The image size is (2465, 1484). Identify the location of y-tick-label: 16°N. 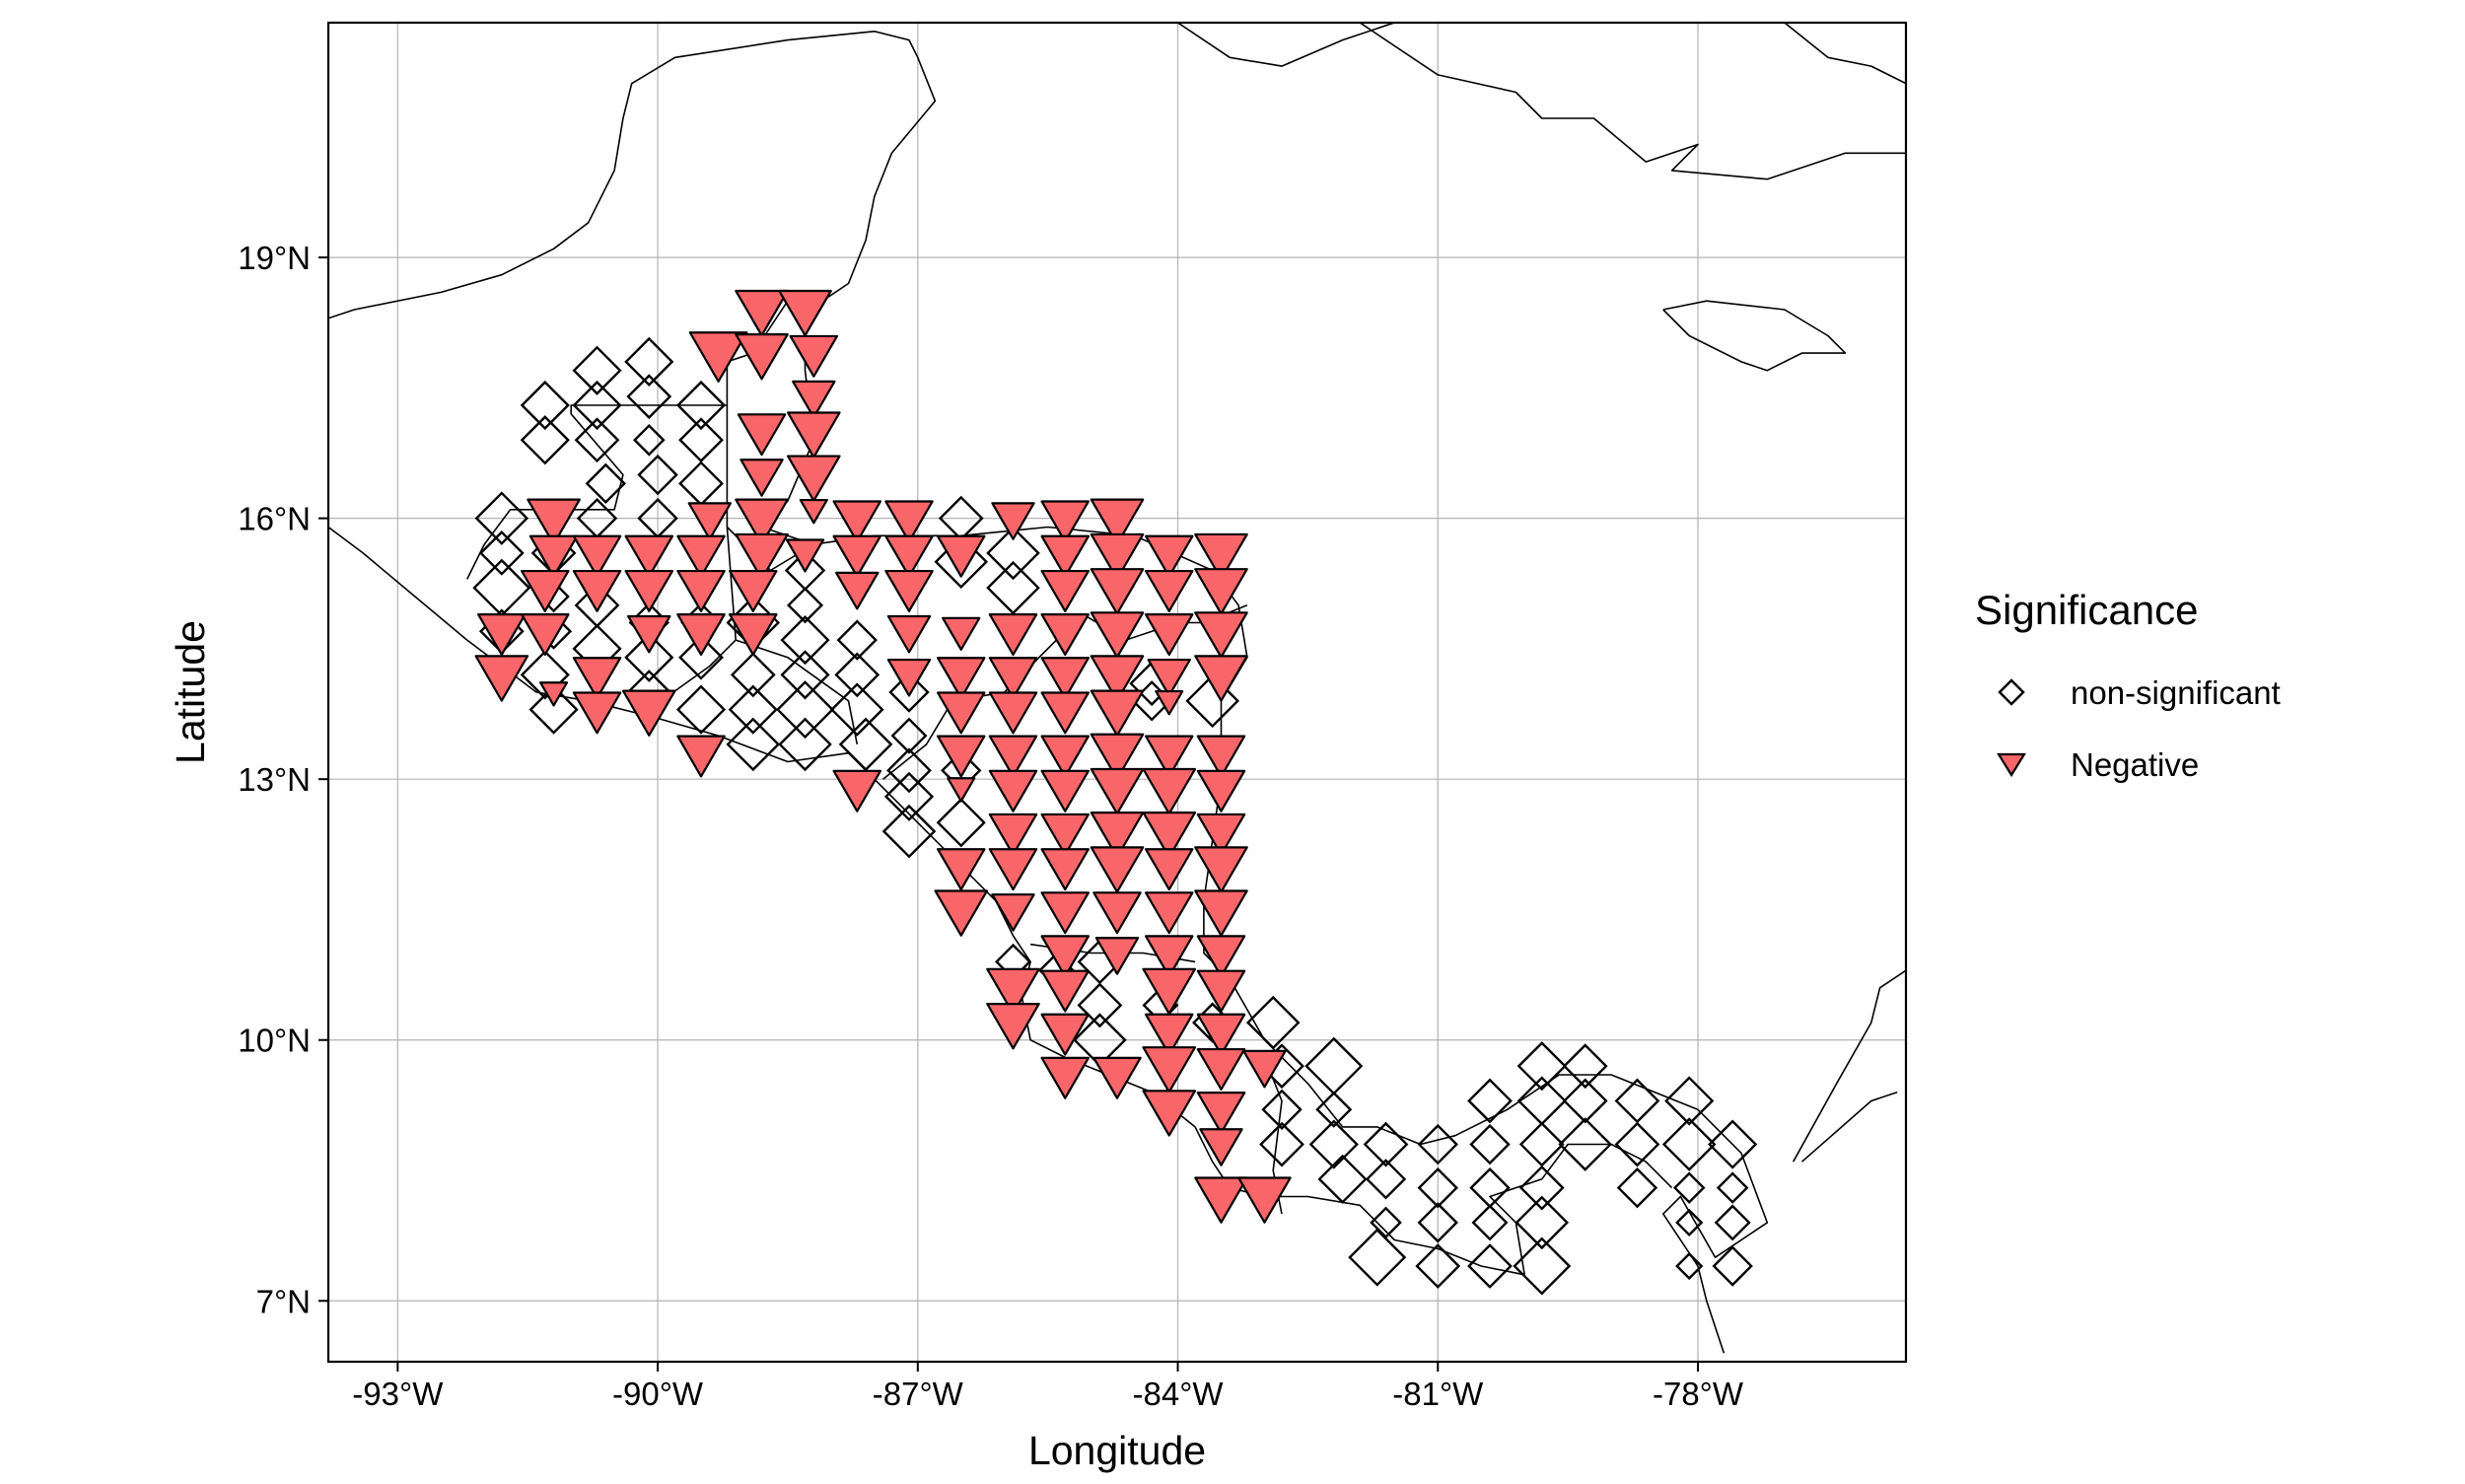
(274, 519).